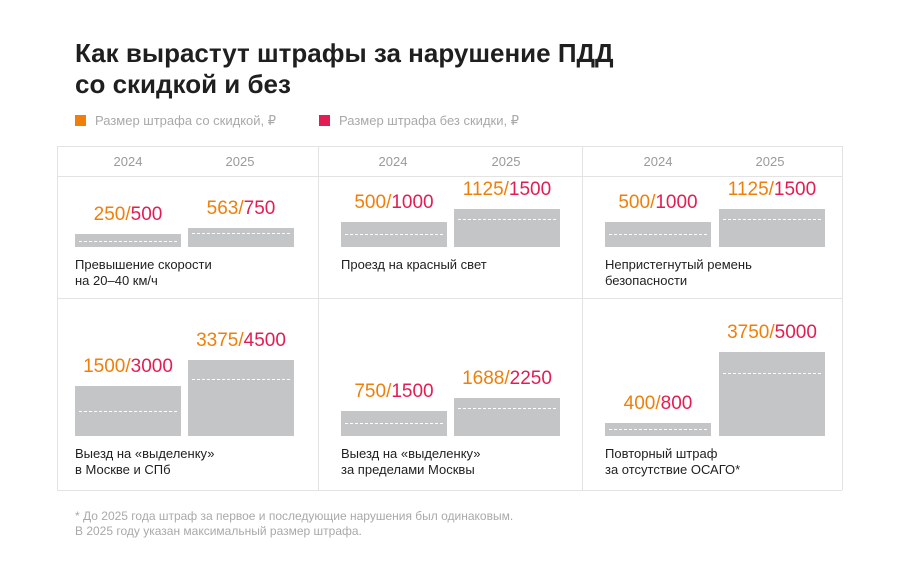 The width and height of the screenshot is (900, 574). I want to click on discount-value: 1688, so click(483, 379).